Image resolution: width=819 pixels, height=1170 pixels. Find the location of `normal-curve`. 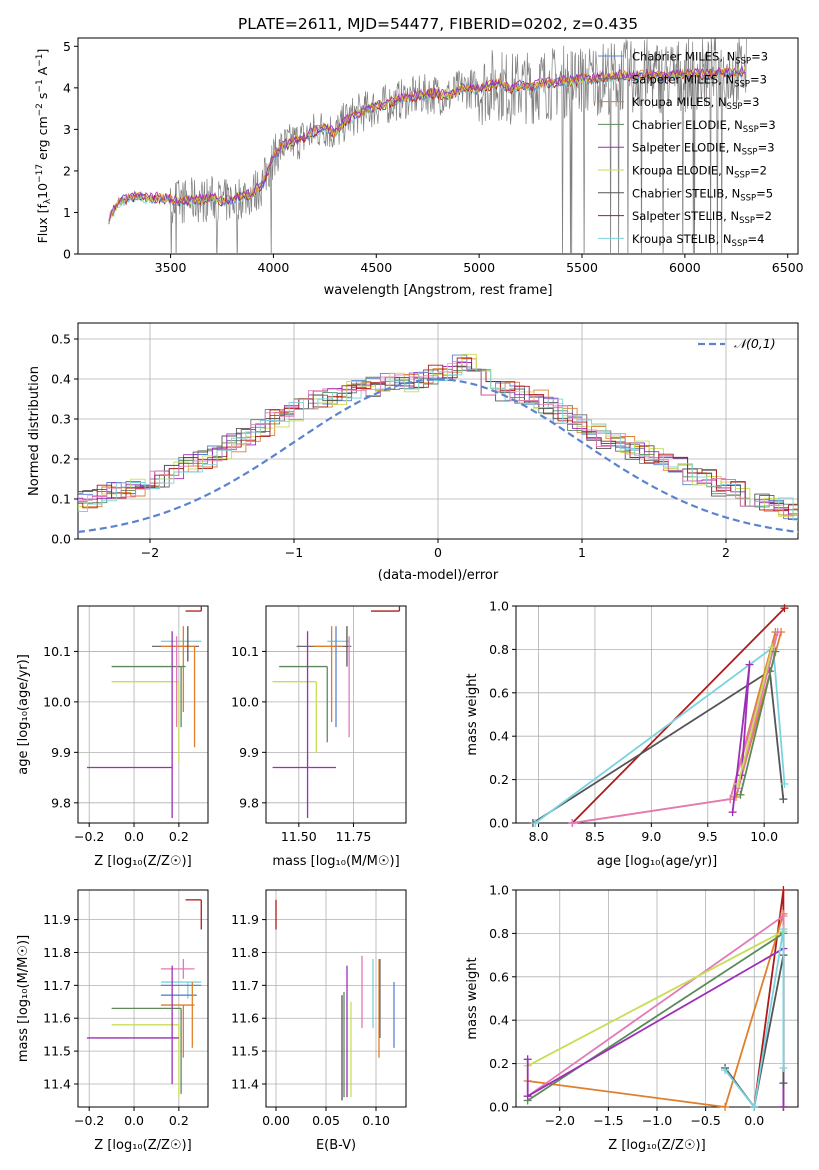

normal-curve is located at coordinates (438, 456).